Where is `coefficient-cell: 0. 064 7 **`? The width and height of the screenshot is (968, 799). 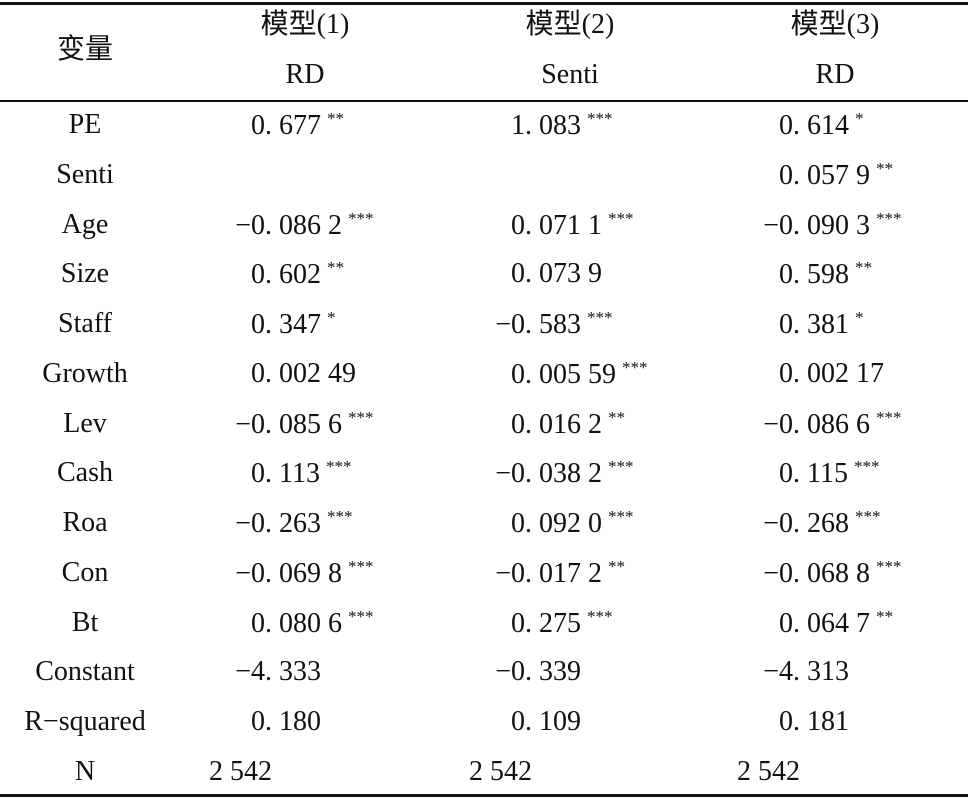
coefficient-cell: 0. 064 7 ** is located at coordinates (836, 623).